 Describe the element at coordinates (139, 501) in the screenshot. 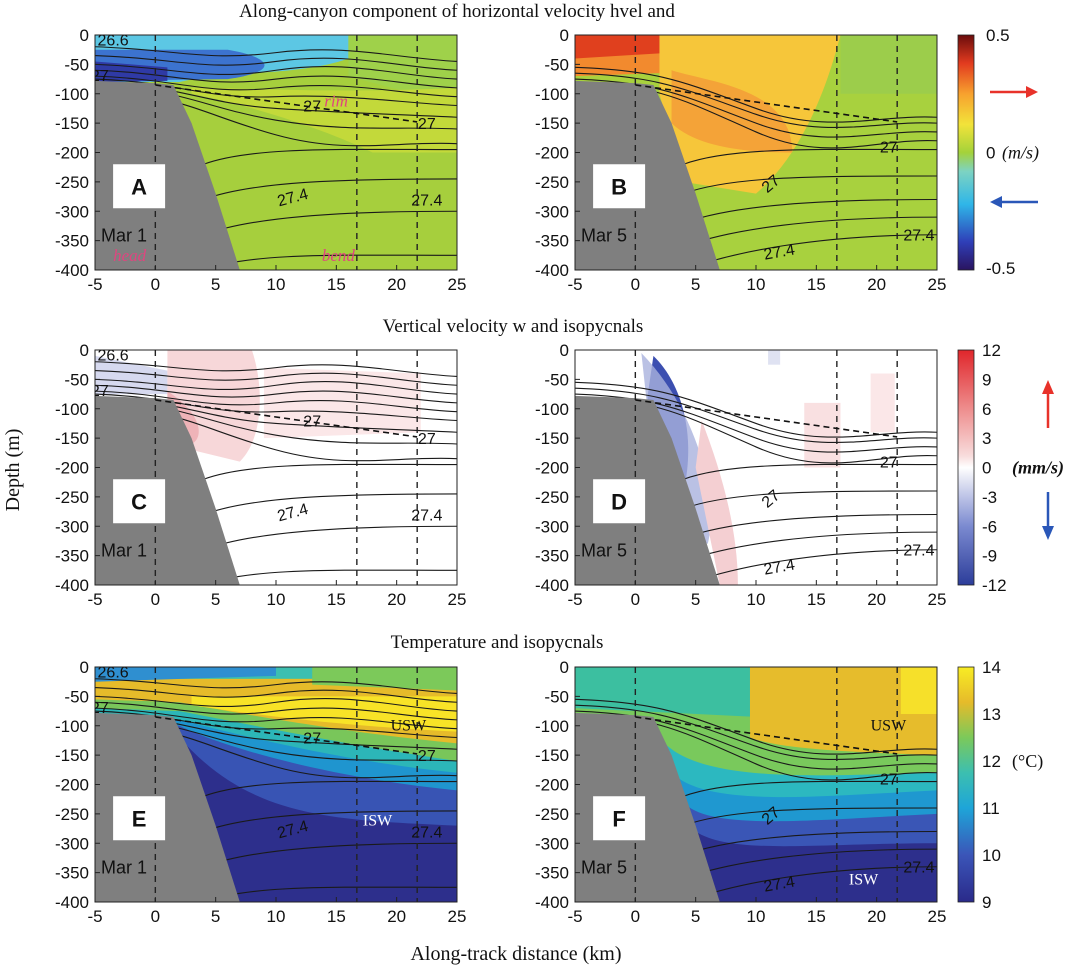

I see `panel-letter: C` at that location.